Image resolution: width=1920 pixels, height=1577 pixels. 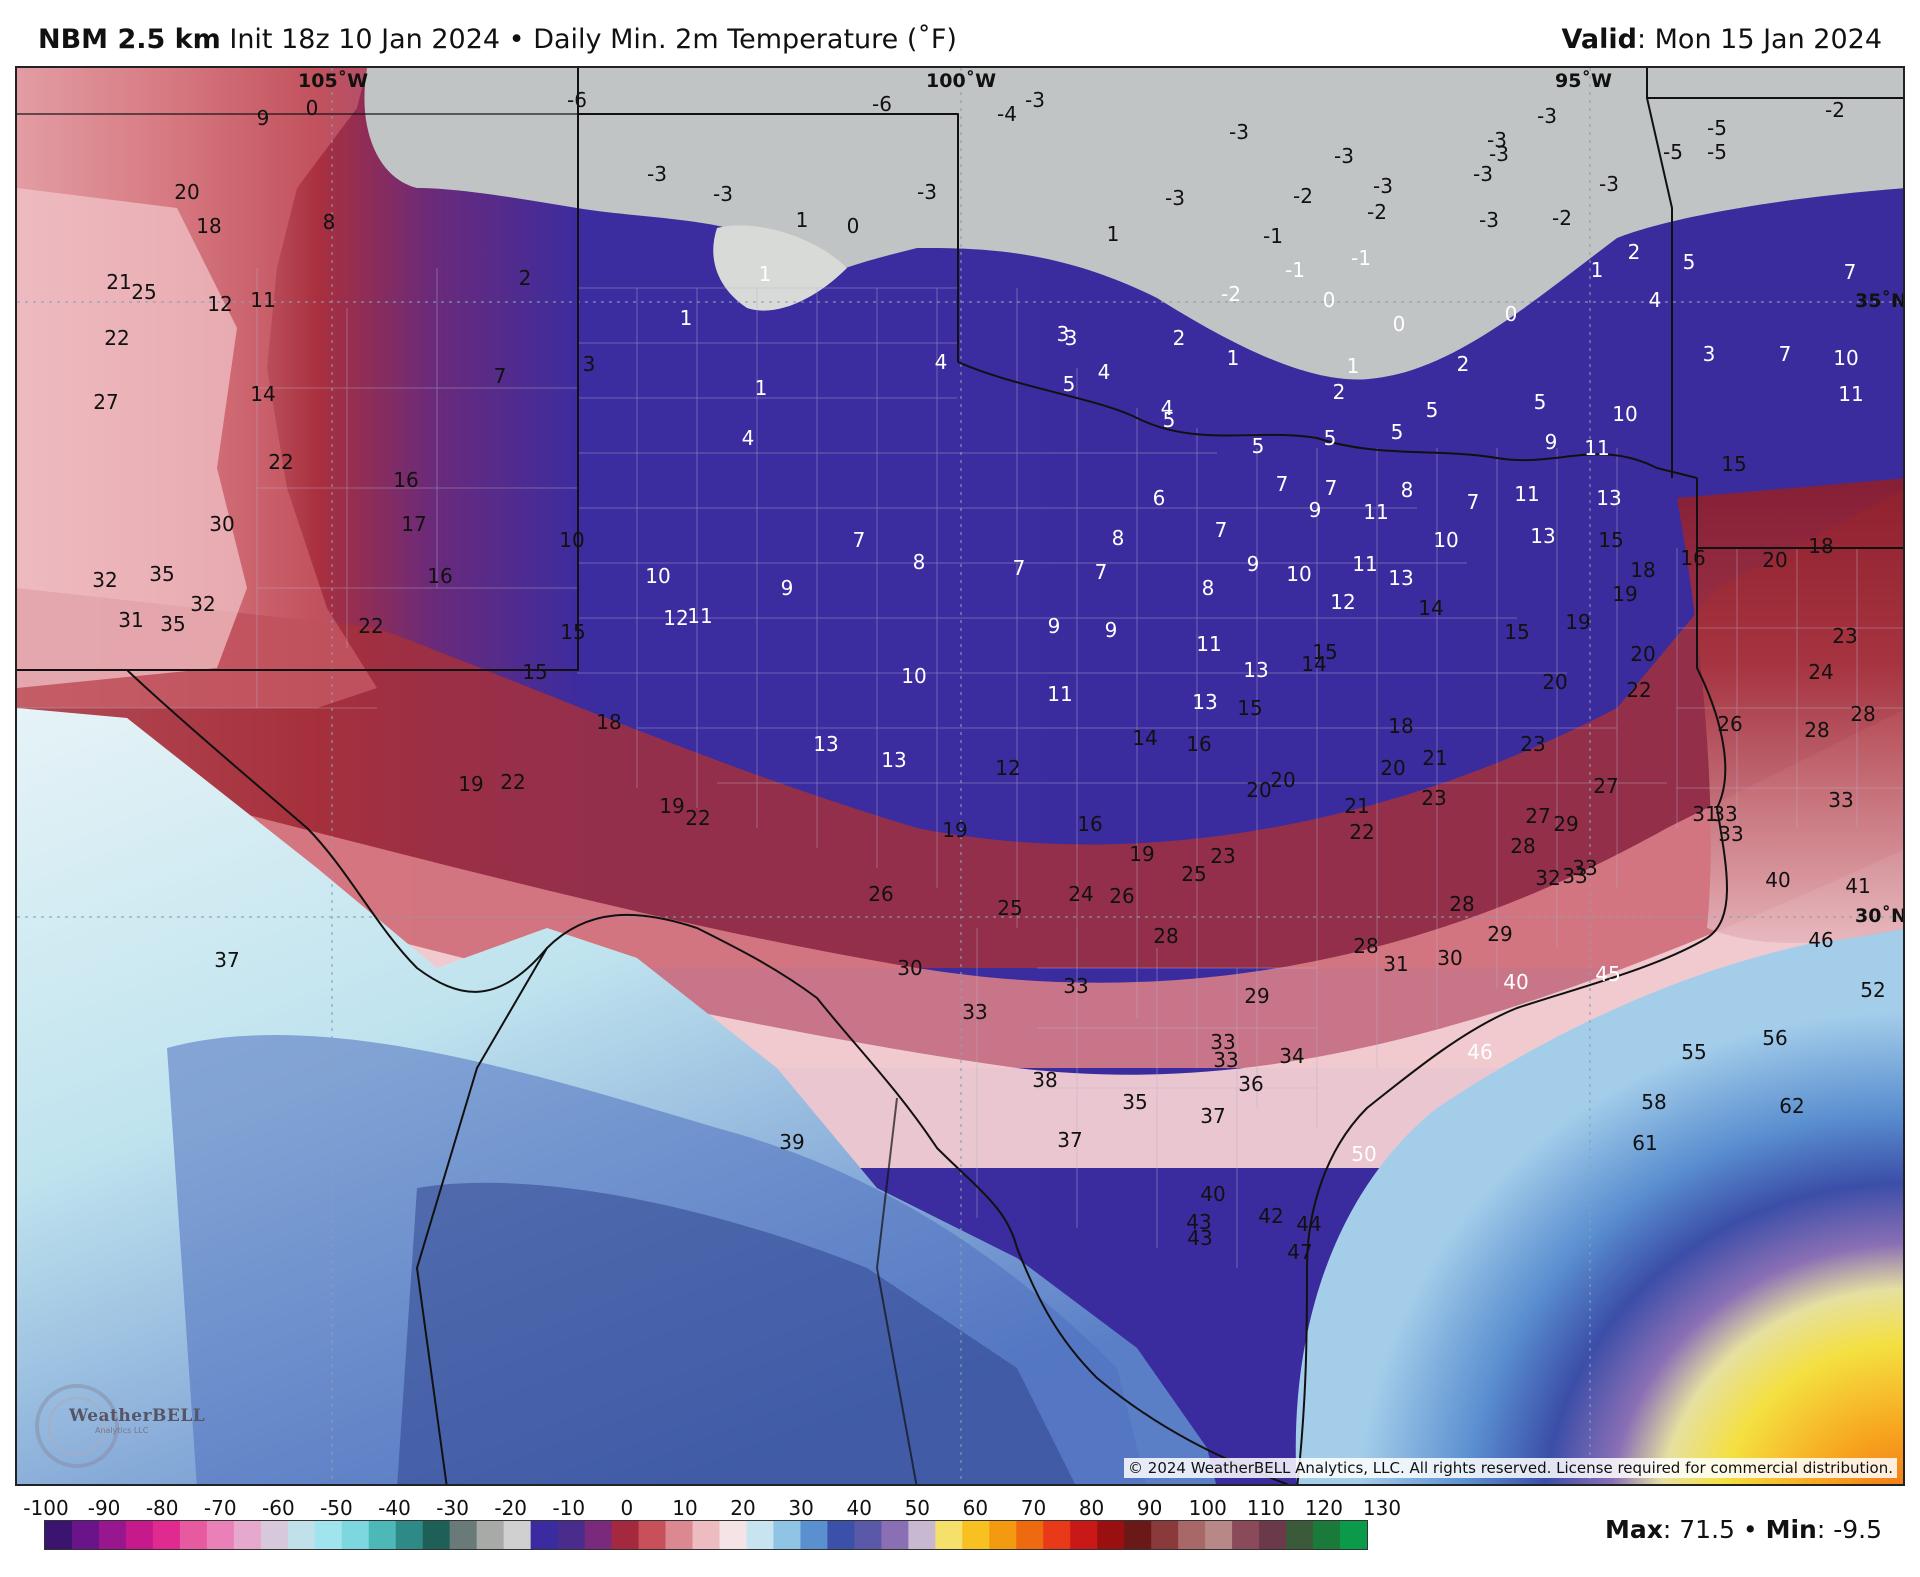 What do you see at coordinates (1634, 1529) in the screenshot?
I see `max-label: Max` at bounding box center [1634, 1529].